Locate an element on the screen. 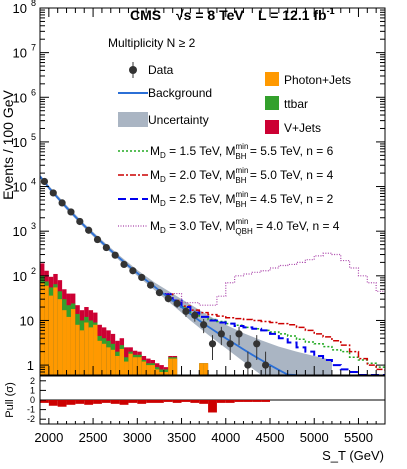 The image size is (407, 469). x-tick-label: 4500 is located at coordinates (270, 437).